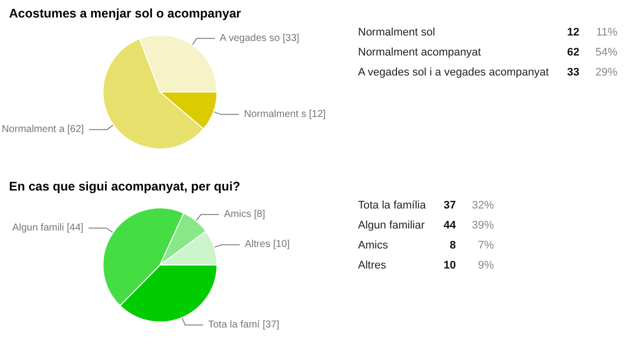 The height and width of the screenshot is (346, 628). Describe the element at coordinates (125, 13) in the screenshot. I see `chart-title: Acostumes a menjar sol o acompanyar` at that location.